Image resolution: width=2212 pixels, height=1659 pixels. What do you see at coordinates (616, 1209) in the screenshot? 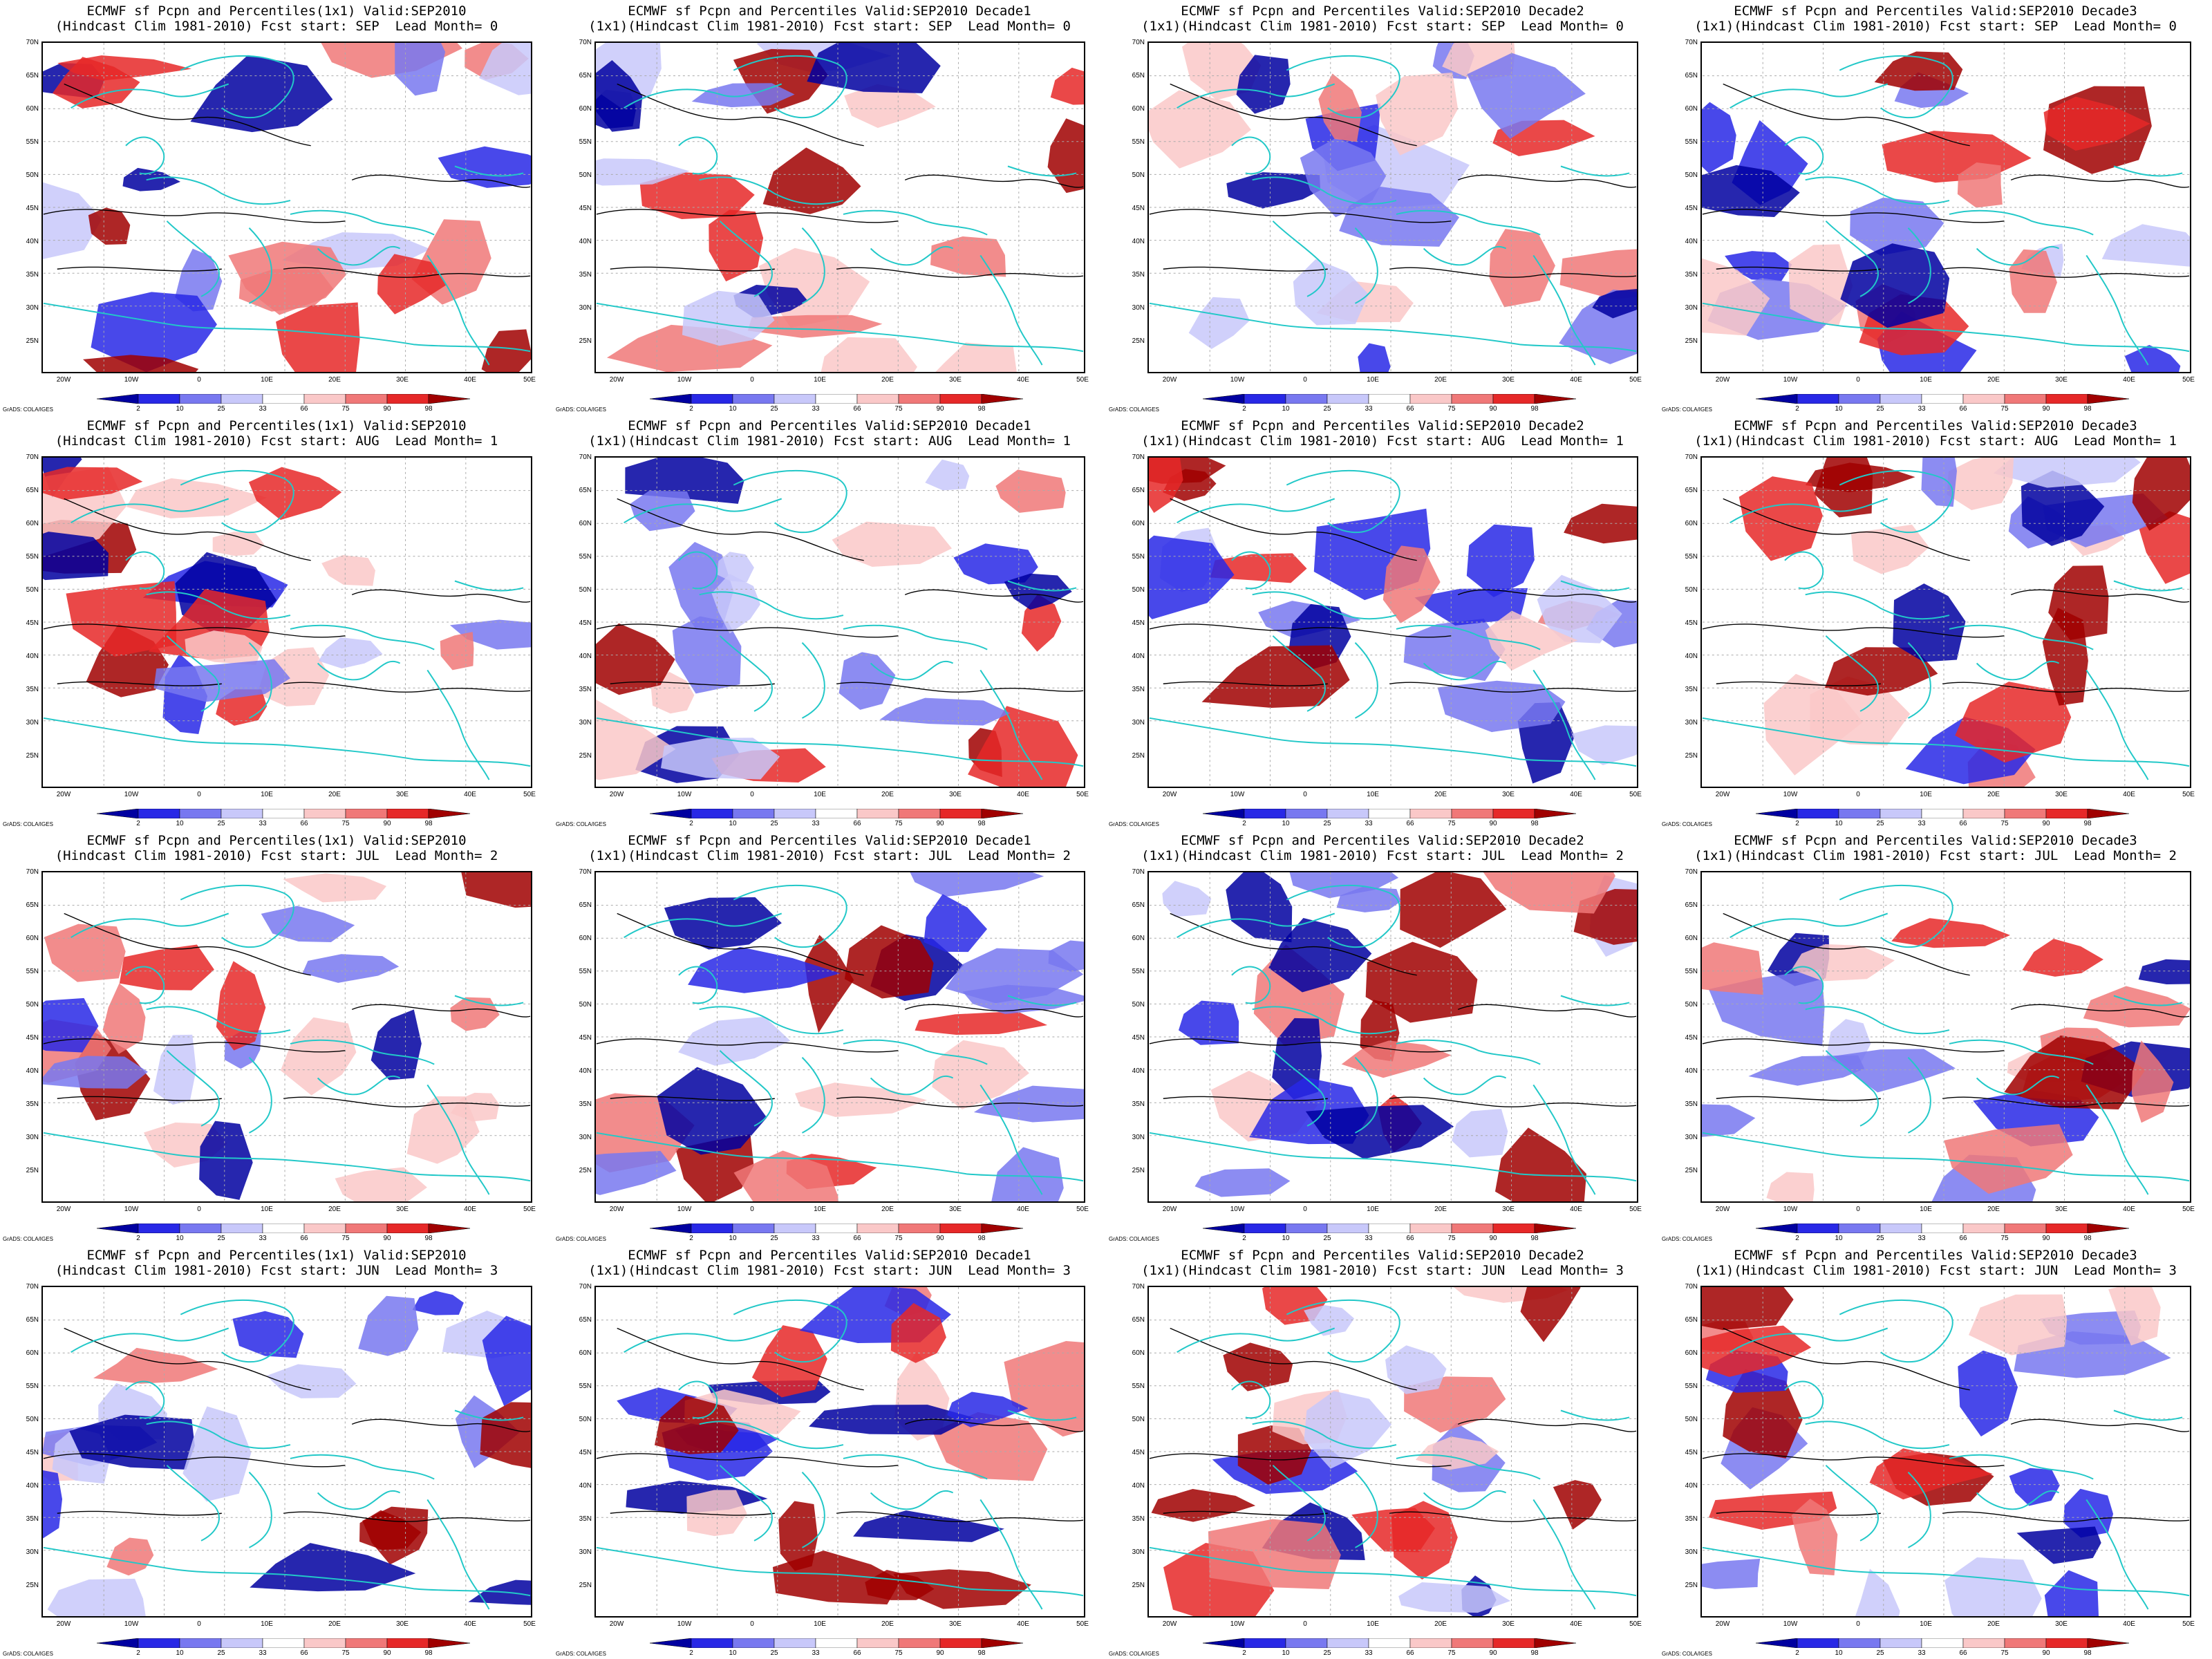
I see `longitude-label: 20W` at bounding box center [616, 1209].